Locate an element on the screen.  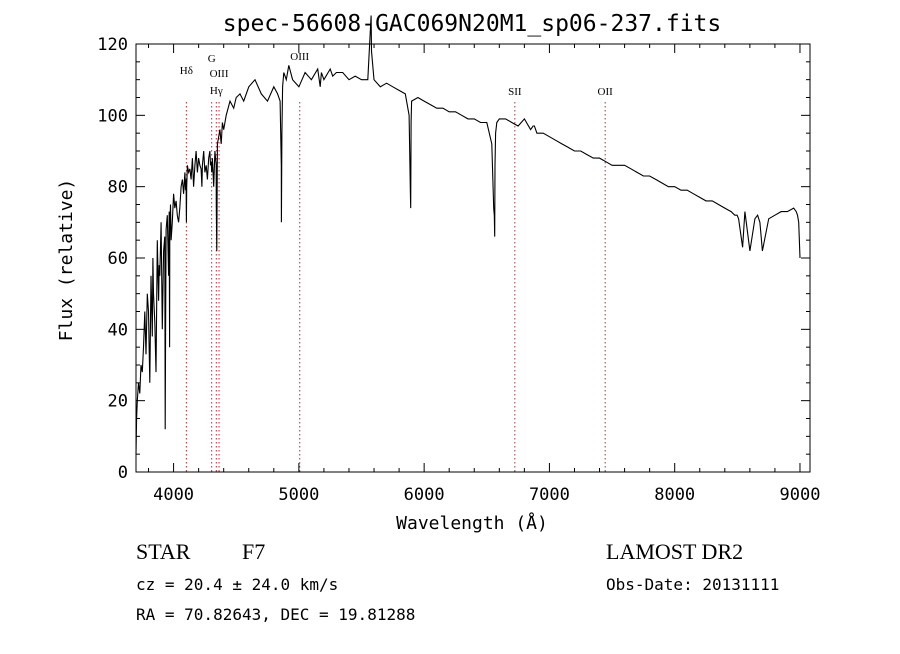
redshift-velocity: cz = 20.4 ± 24.0 km/s is located at coordinates (237, 584).